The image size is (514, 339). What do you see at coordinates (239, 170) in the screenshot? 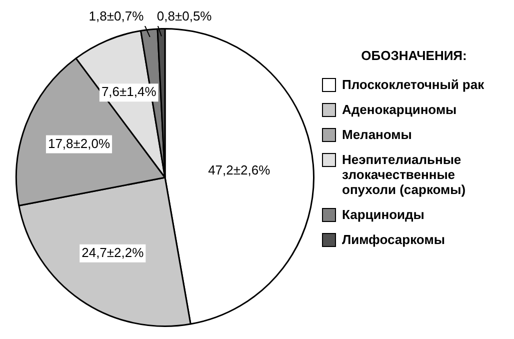
I see `data-label: 47,2±2,6%` at bounding box center [239, 170].